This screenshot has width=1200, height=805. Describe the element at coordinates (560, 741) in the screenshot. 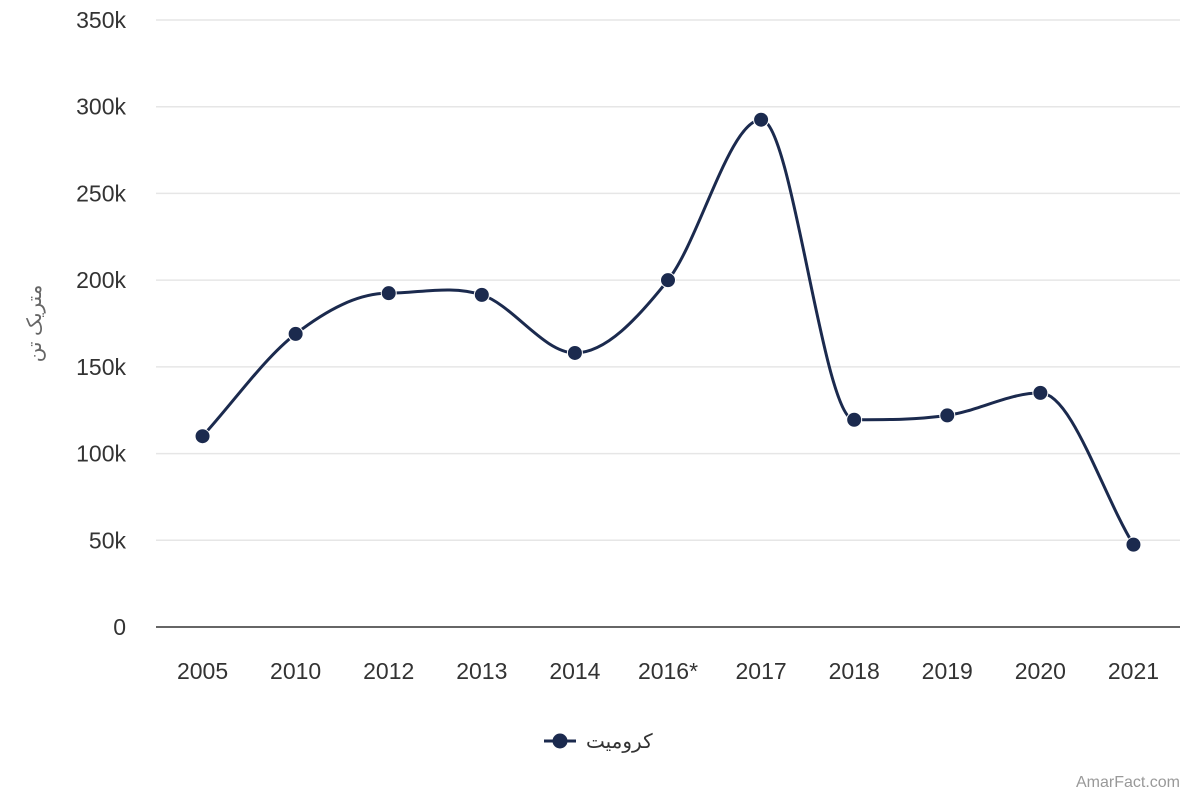

I see `legend-marker` at that location.